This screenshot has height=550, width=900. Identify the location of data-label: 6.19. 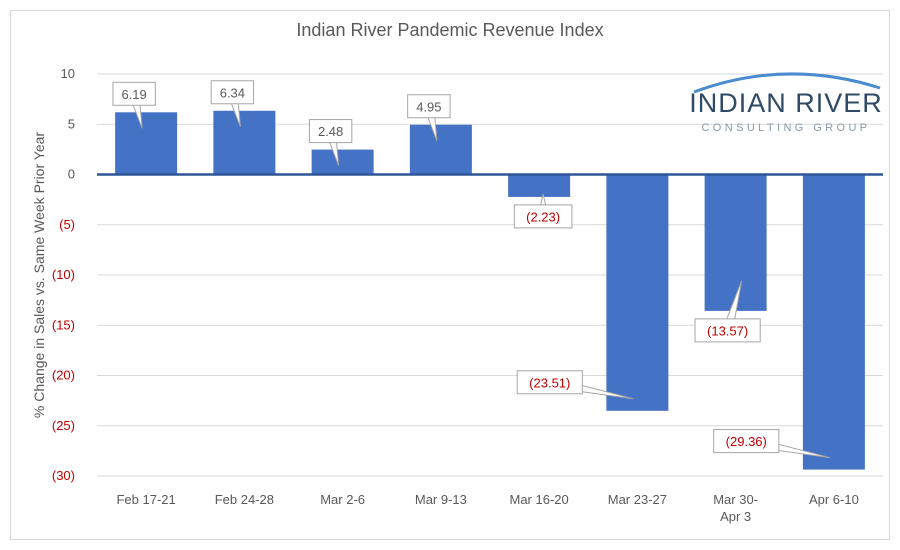
(133, 94).